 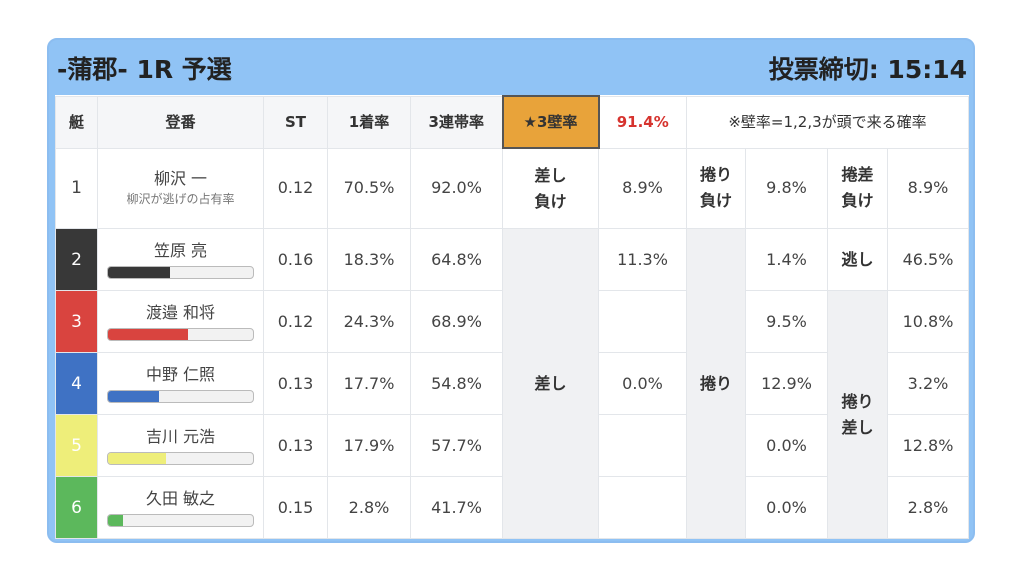 What do you see at coordinates (180, 312) in the screenshot?
I see `racer-name: 渡邉 和将` at bounding box center [180, 312].